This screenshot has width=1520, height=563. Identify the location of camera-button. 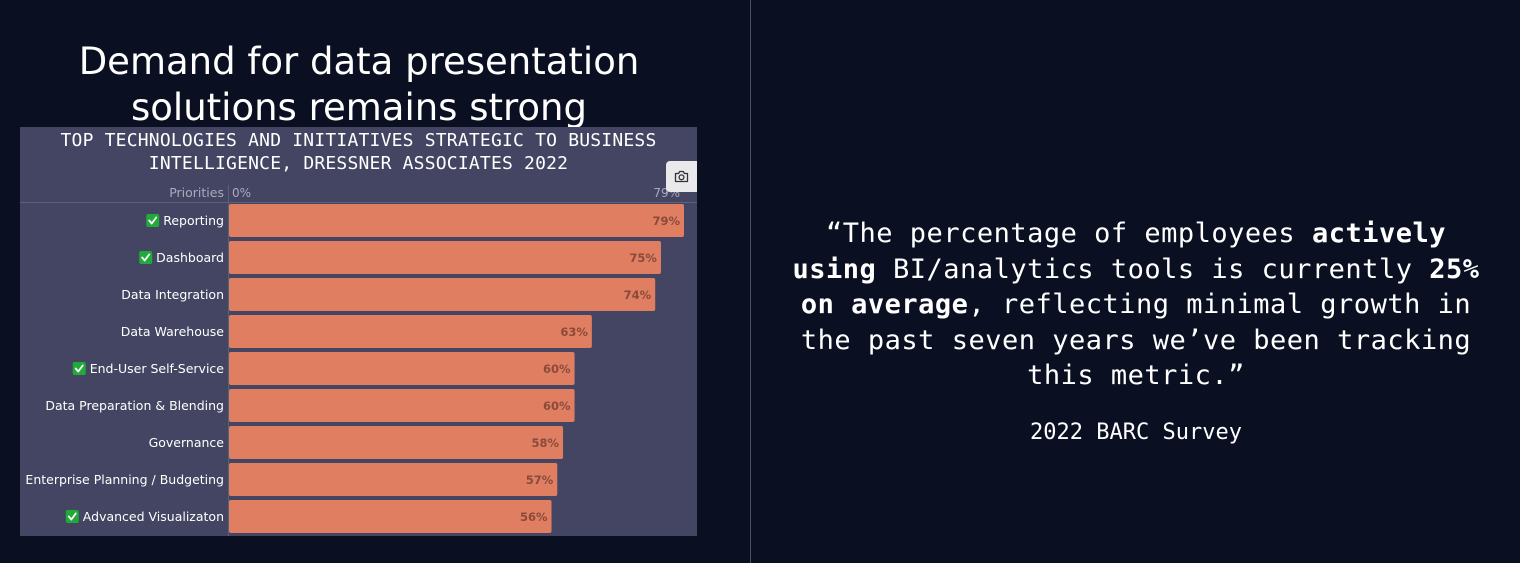
(681, 176).